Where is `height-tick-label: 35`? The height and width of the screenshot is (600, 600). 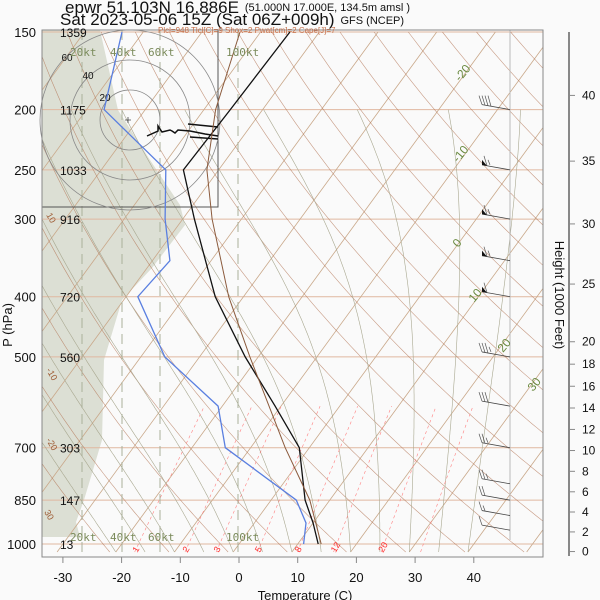 height-tick-label: 35 is located at coordinates (589, 161).